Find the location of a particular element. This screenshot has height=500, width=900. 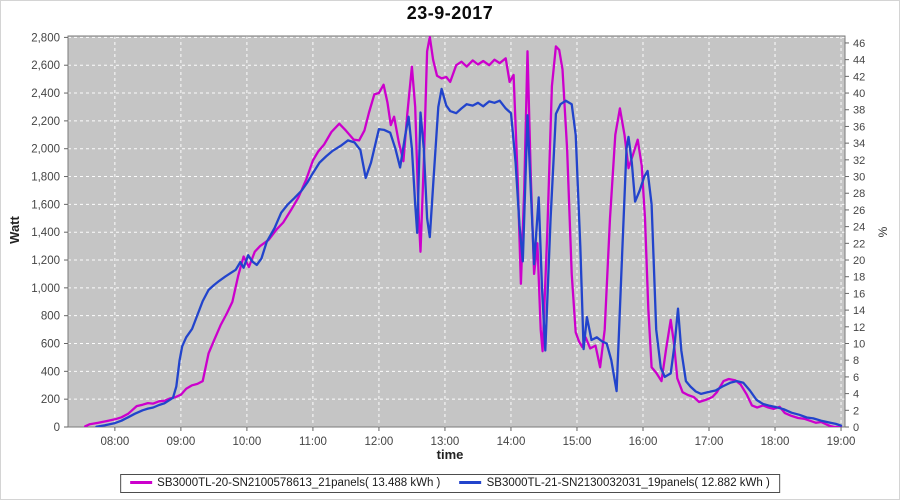

svg-text: 40 is located at coordinates (859, 94).